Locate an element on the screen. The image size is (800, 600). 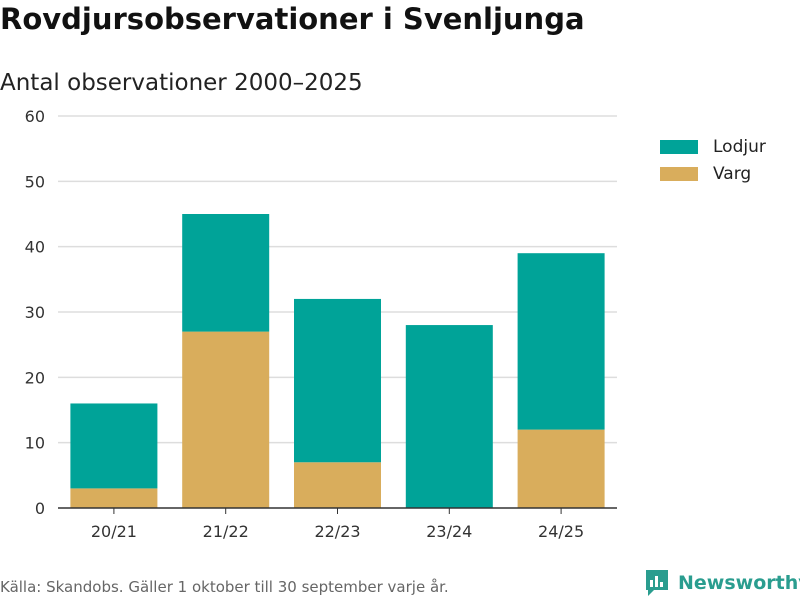
legend-label-varg: Varg is located at coordinates (732, 173).